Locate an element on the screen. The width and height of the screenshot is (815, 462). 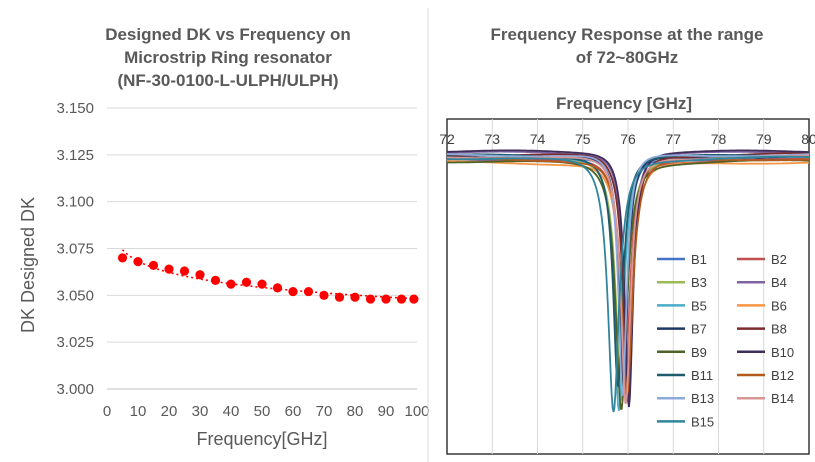
left-x-tick-label: 20 is located at coordinates (169, 411).